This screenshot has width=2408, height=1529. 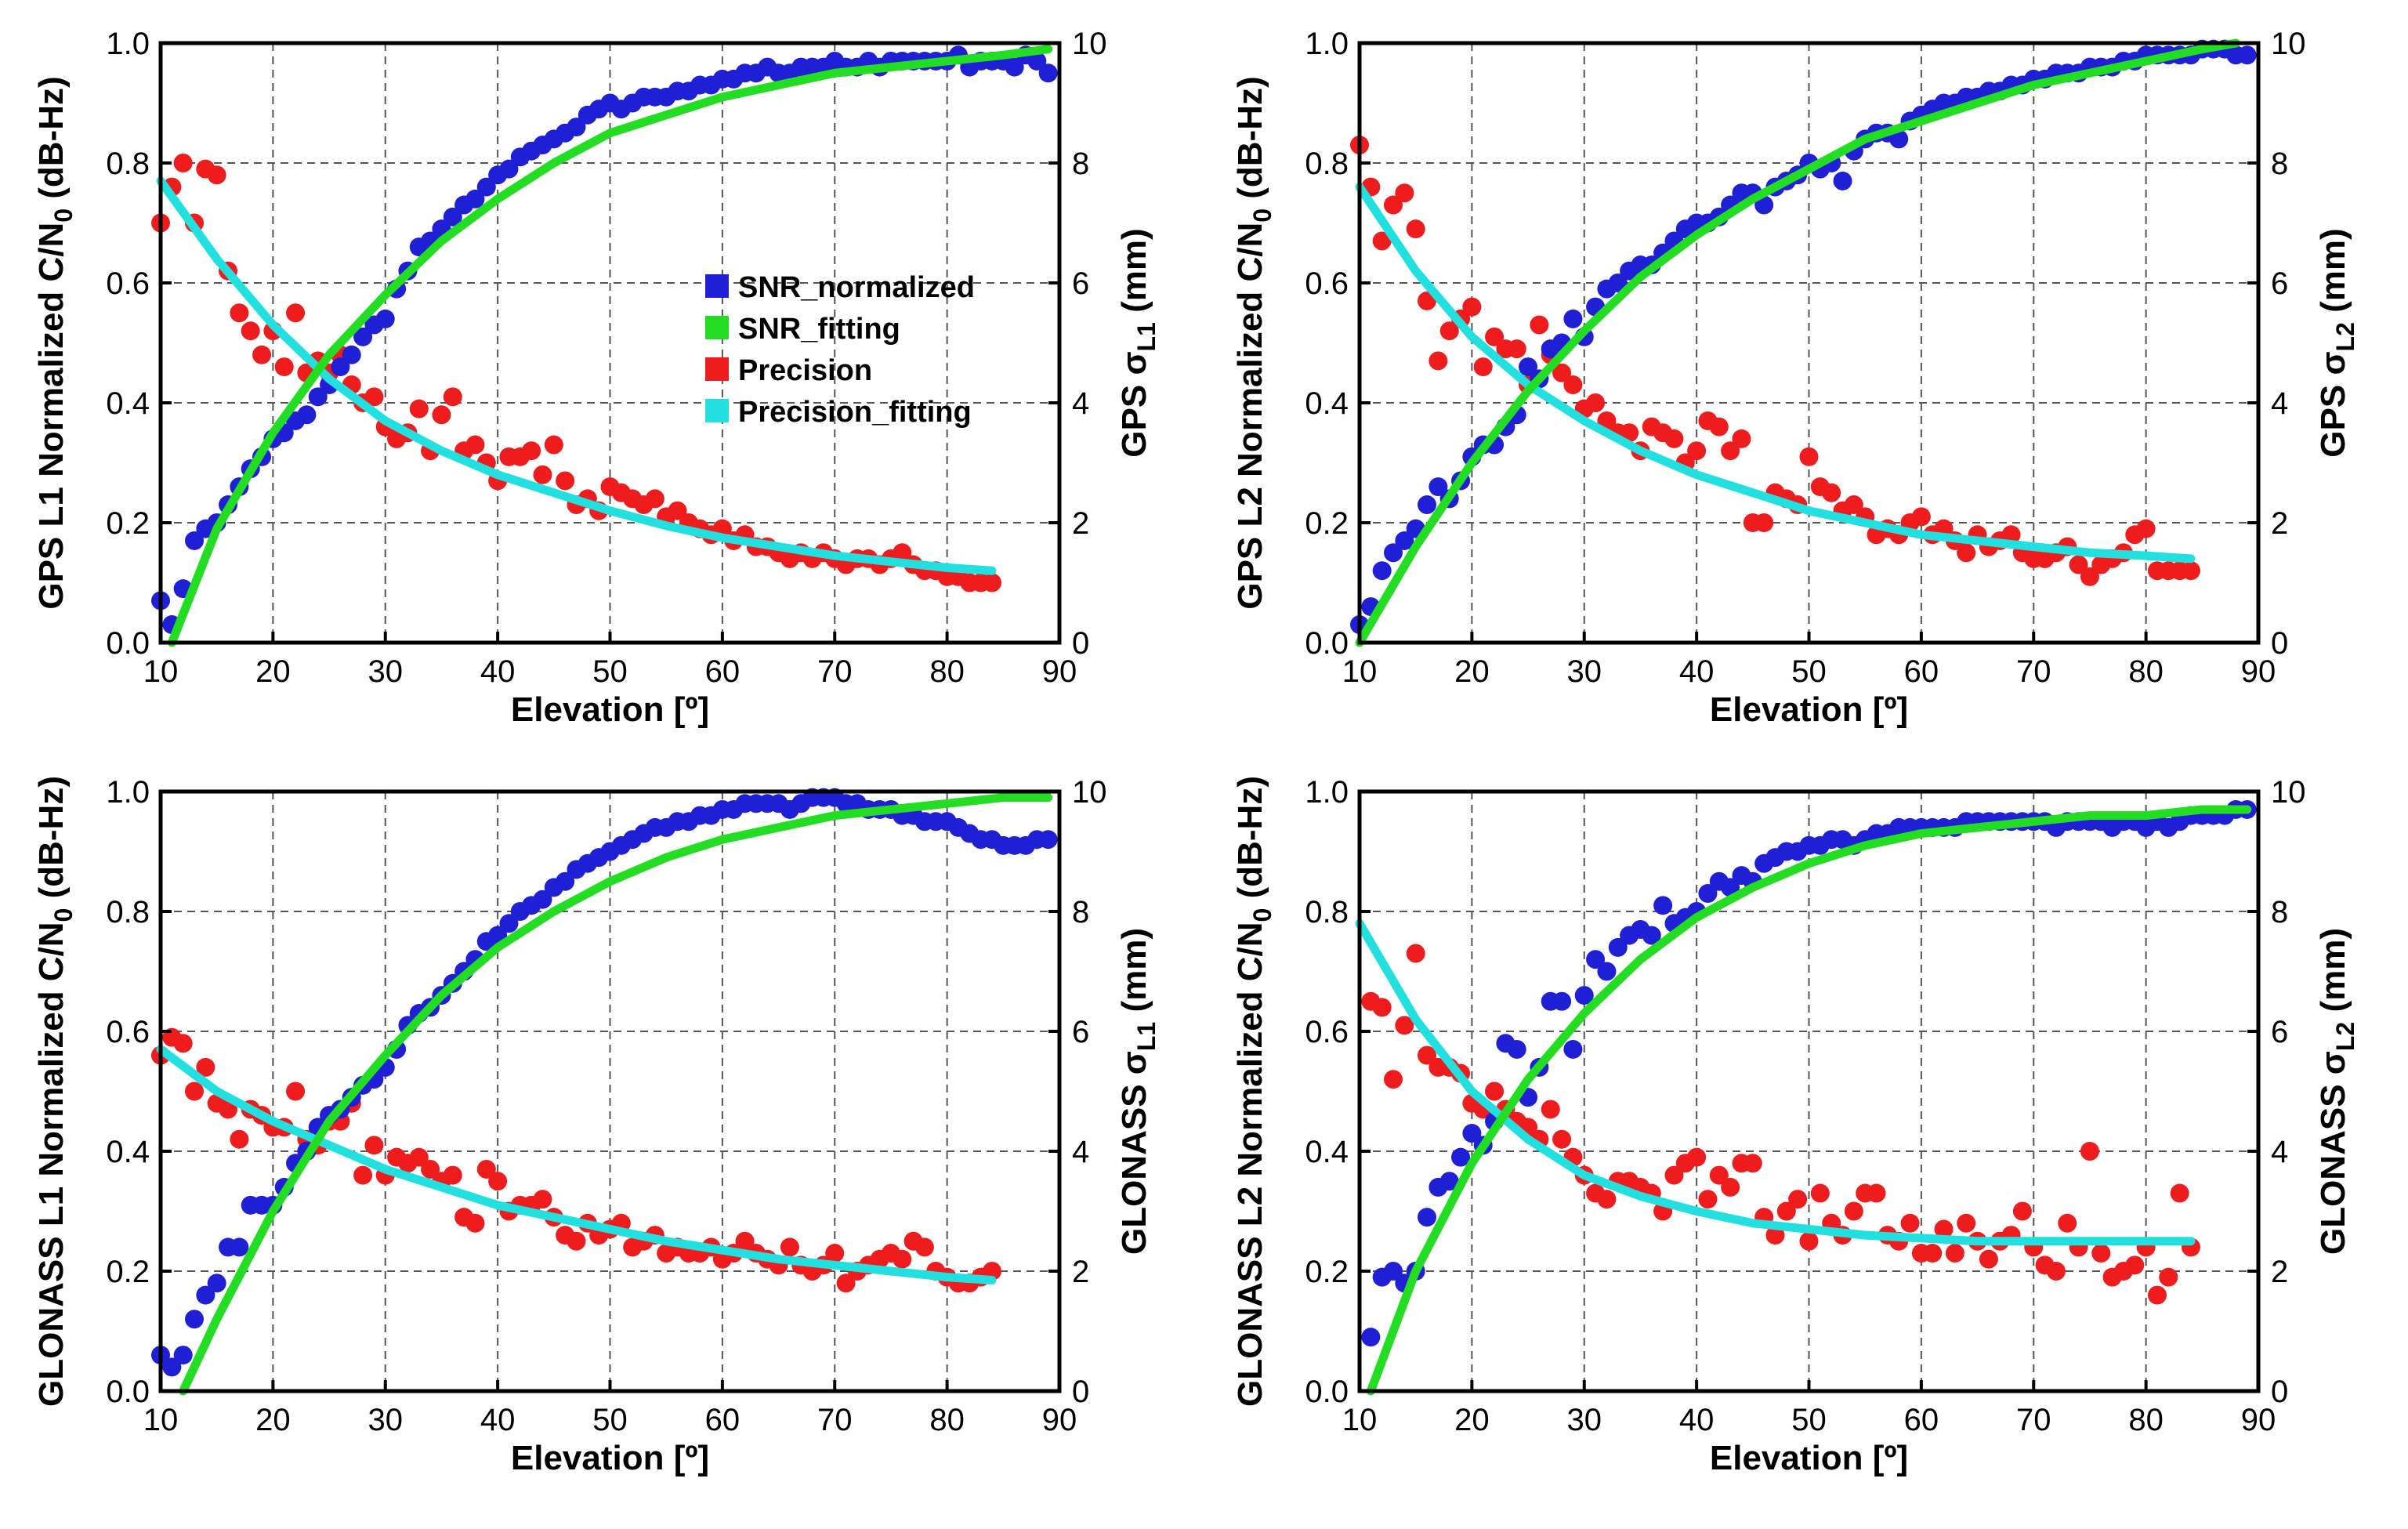 I want to click on x-tick-label: 70, so click(x=835, y=671).